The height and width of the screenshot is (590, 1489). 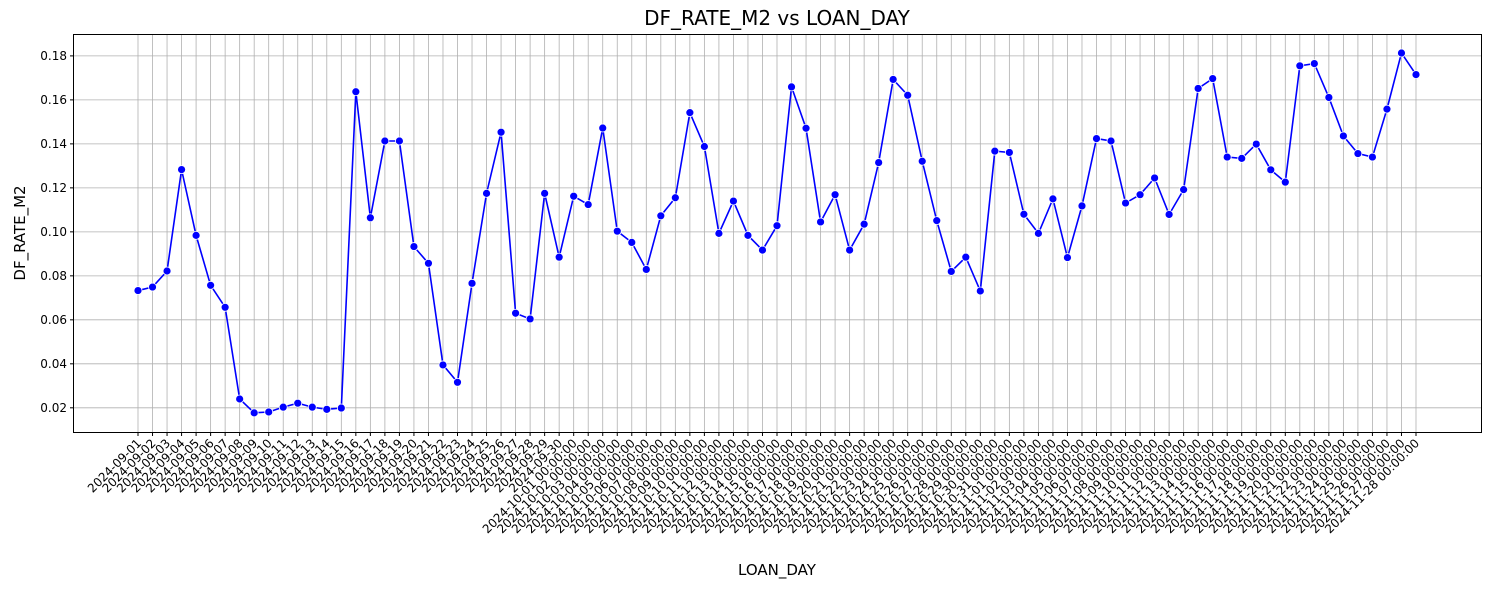 What do you see at coordinates (53, 408) in the screenshot?
I see `y-tick-label: 0.02` at bounding box center [53, 408].